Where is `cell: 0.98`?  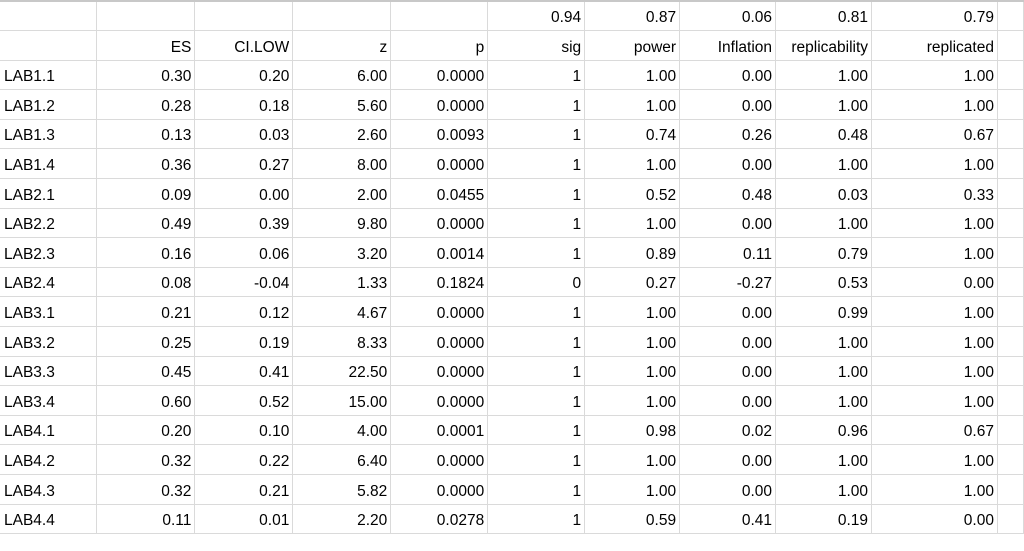
cell: 0.98 is located at coordinates (632, 430).